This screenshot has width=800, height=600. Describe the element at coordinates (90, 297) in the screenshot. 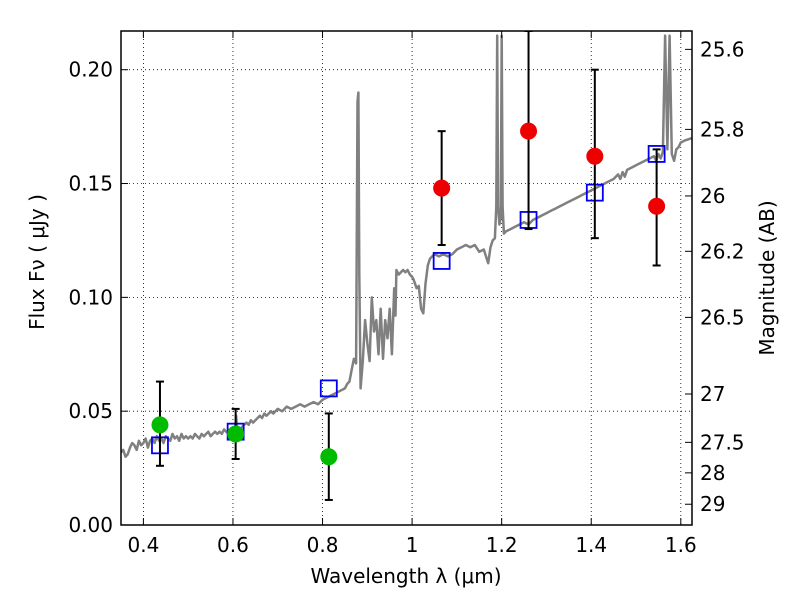

I see `y-tick-label: 0.10` at that location.